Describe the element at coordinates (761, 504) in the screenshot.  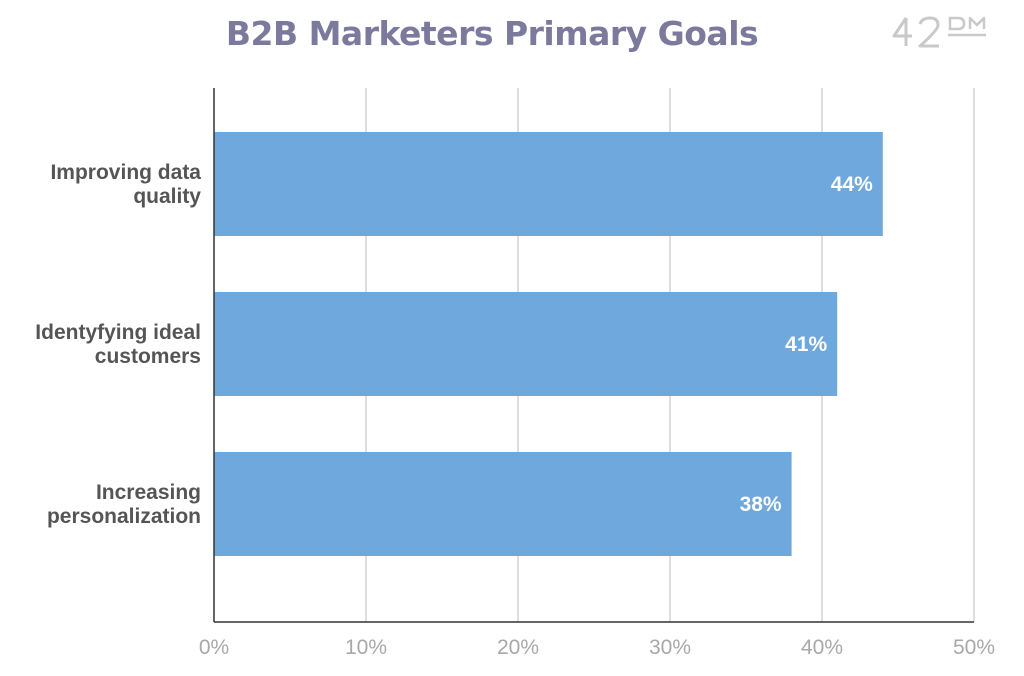
I see `data-label: 38%` at that location.